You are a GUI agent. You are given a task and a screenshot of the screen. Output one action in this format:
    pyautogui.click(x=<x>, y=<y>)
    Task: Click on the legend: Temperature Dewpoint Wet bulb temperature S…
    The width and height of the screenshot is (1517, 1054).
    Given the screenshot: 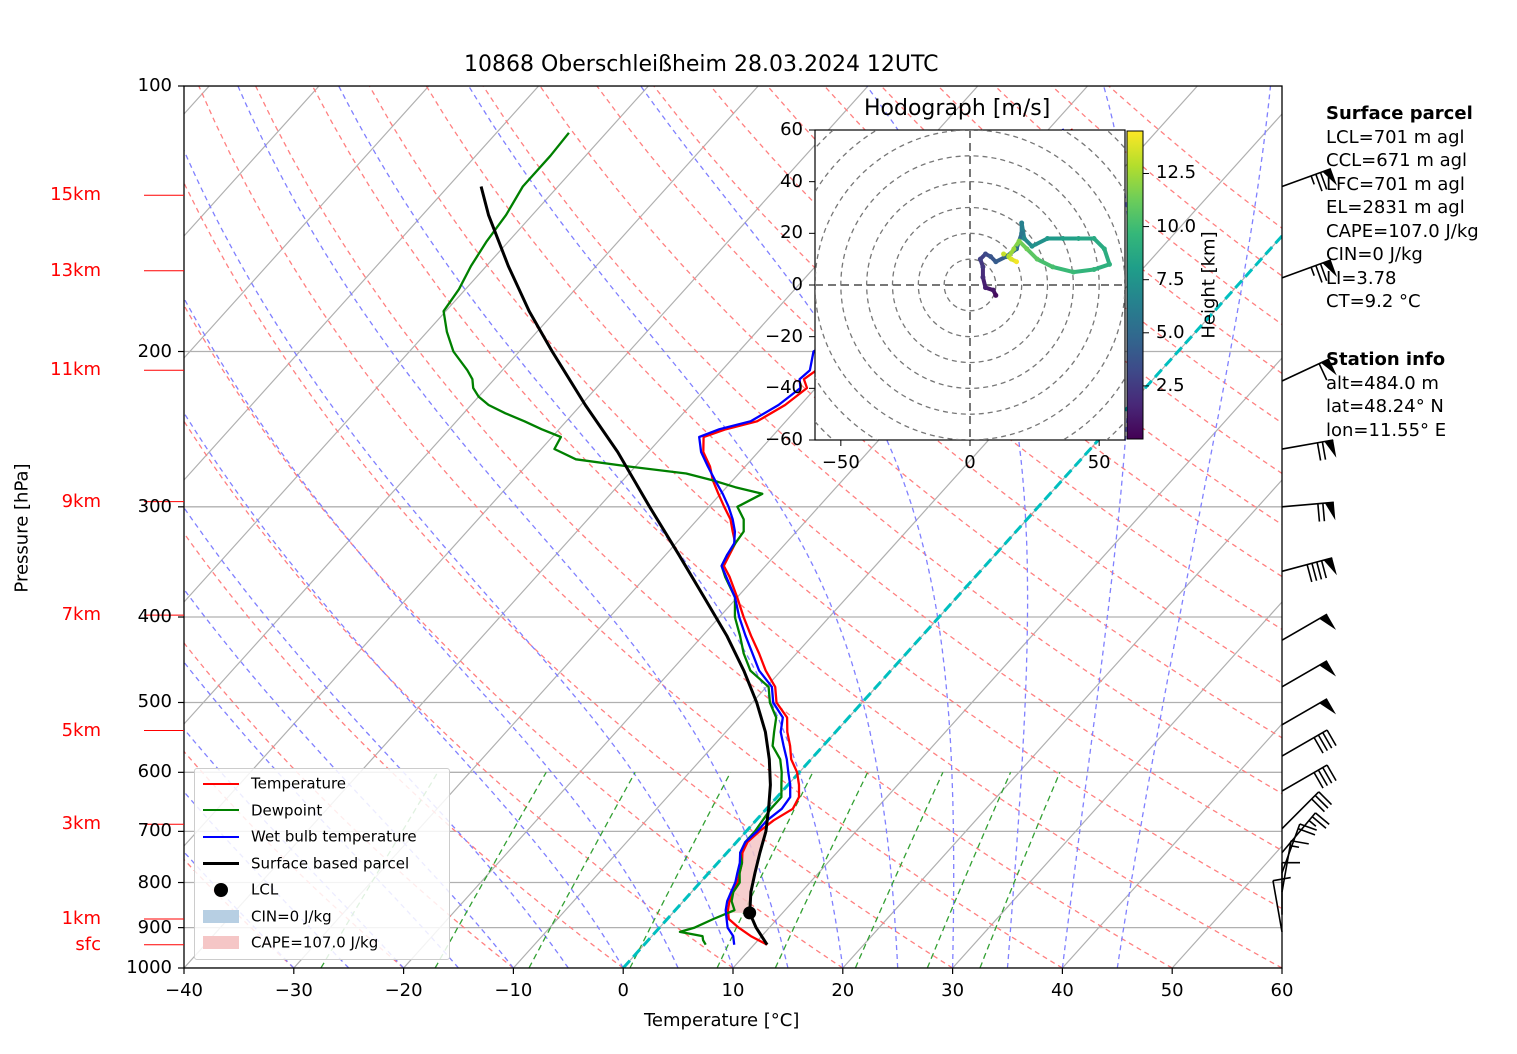 What is the action you would take?
    pyautogui.click(x=322, y=864)
    